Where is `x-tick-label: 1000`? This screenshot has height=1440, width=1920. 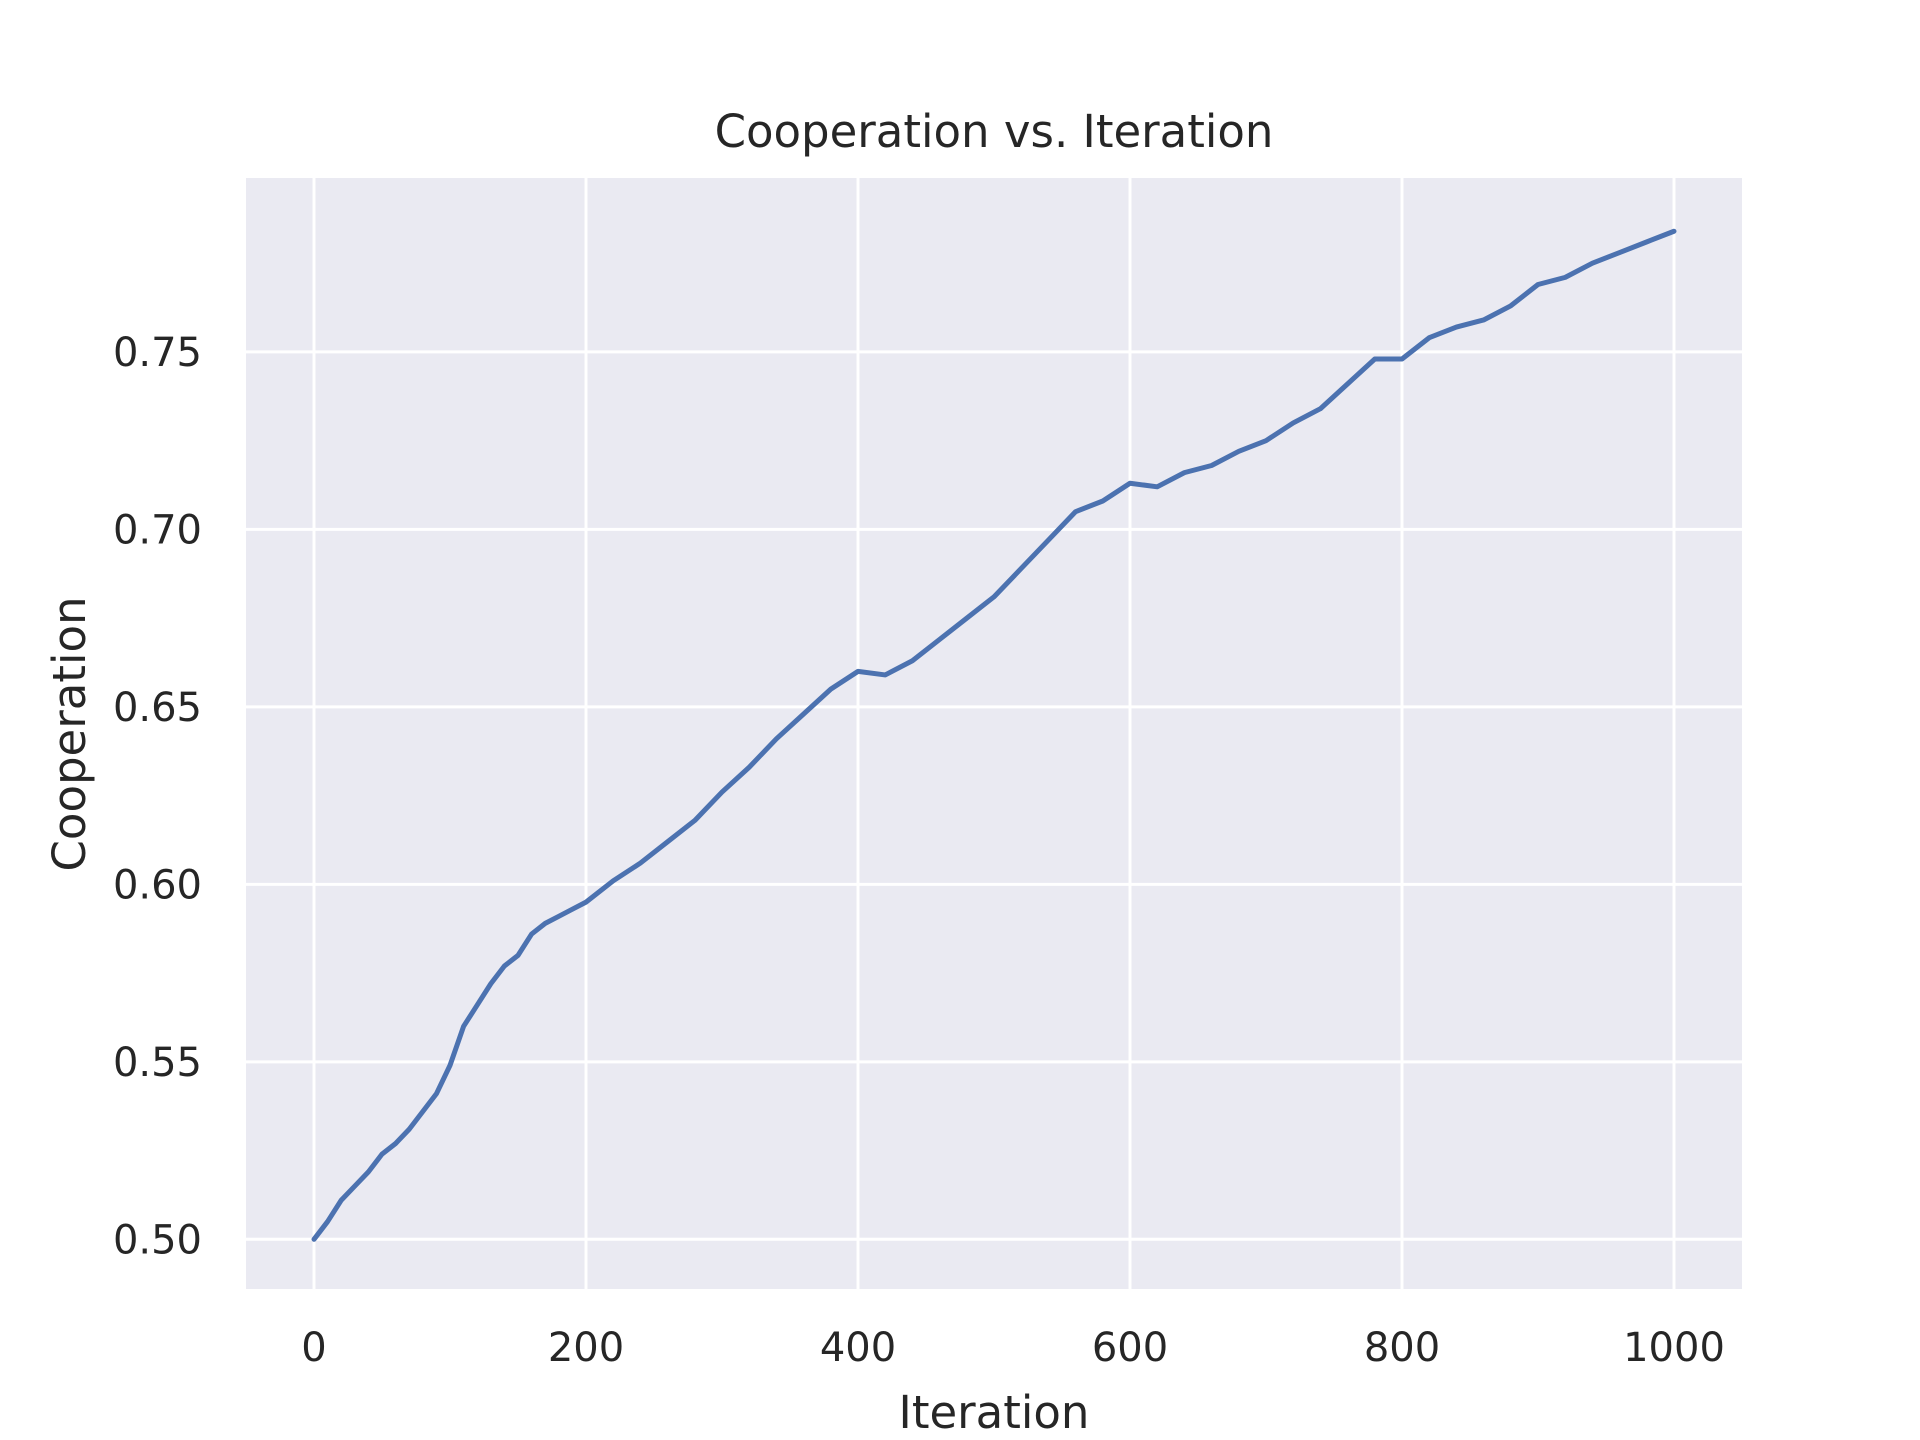 x-tick-label: 1000 is located at coordinates (1674, 1348).